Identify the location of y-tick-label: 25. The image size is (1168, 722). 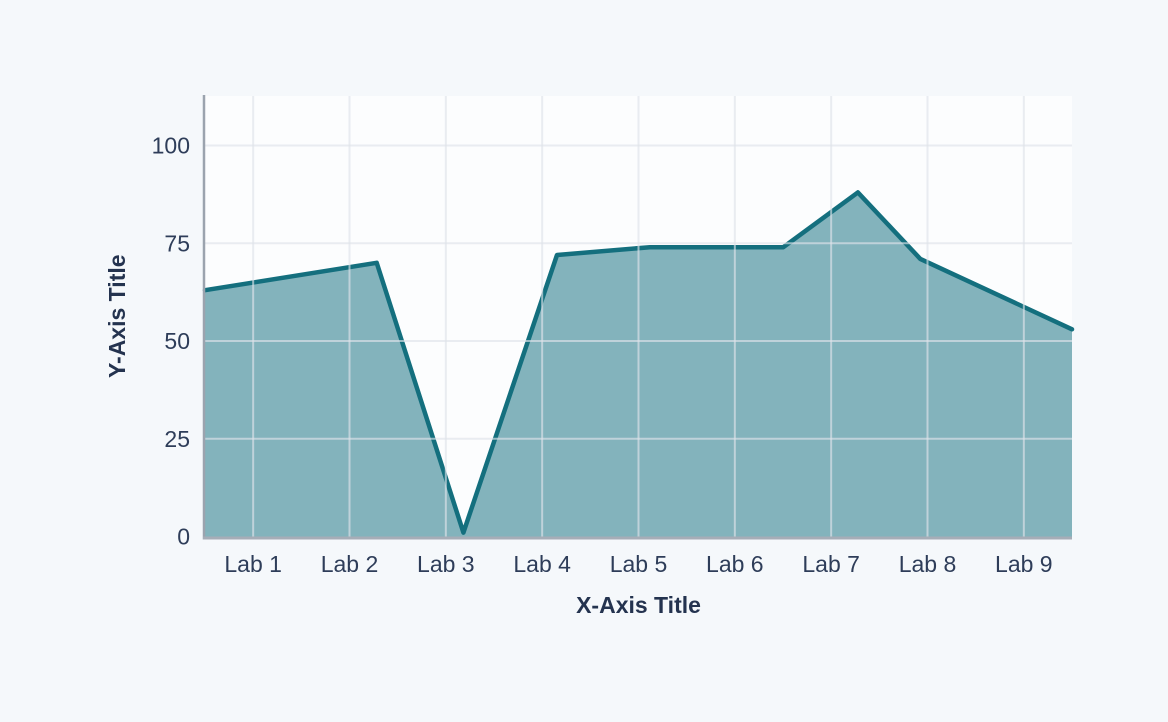
(177, 439).